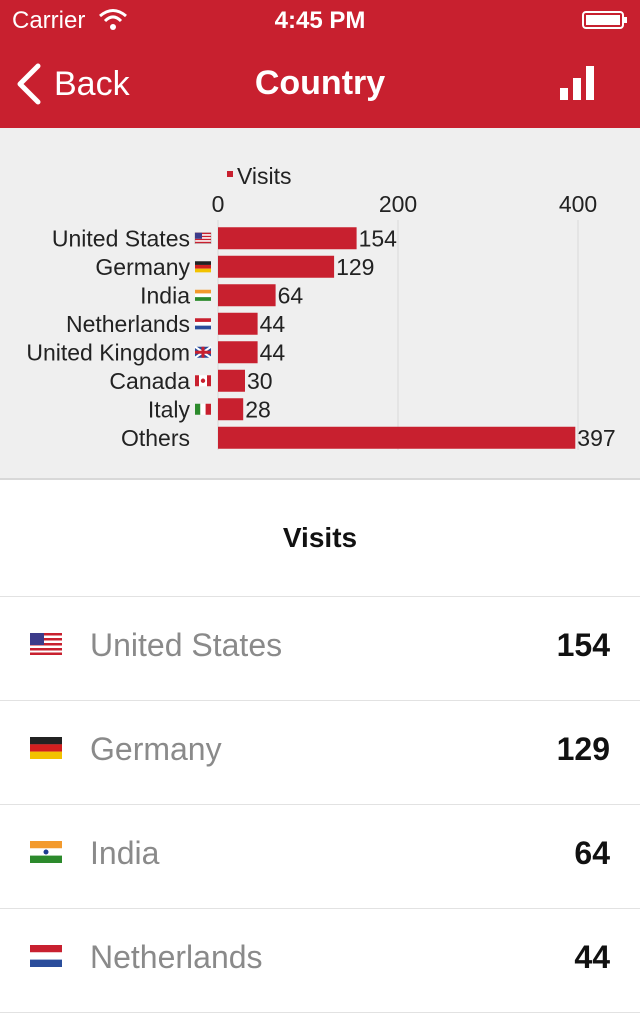 This screenshot has height=1013, width=640. What do you see at coordinates (156, 749) in the screenshot?
I see `country-name: Germany` at bounding box center [156, 749].